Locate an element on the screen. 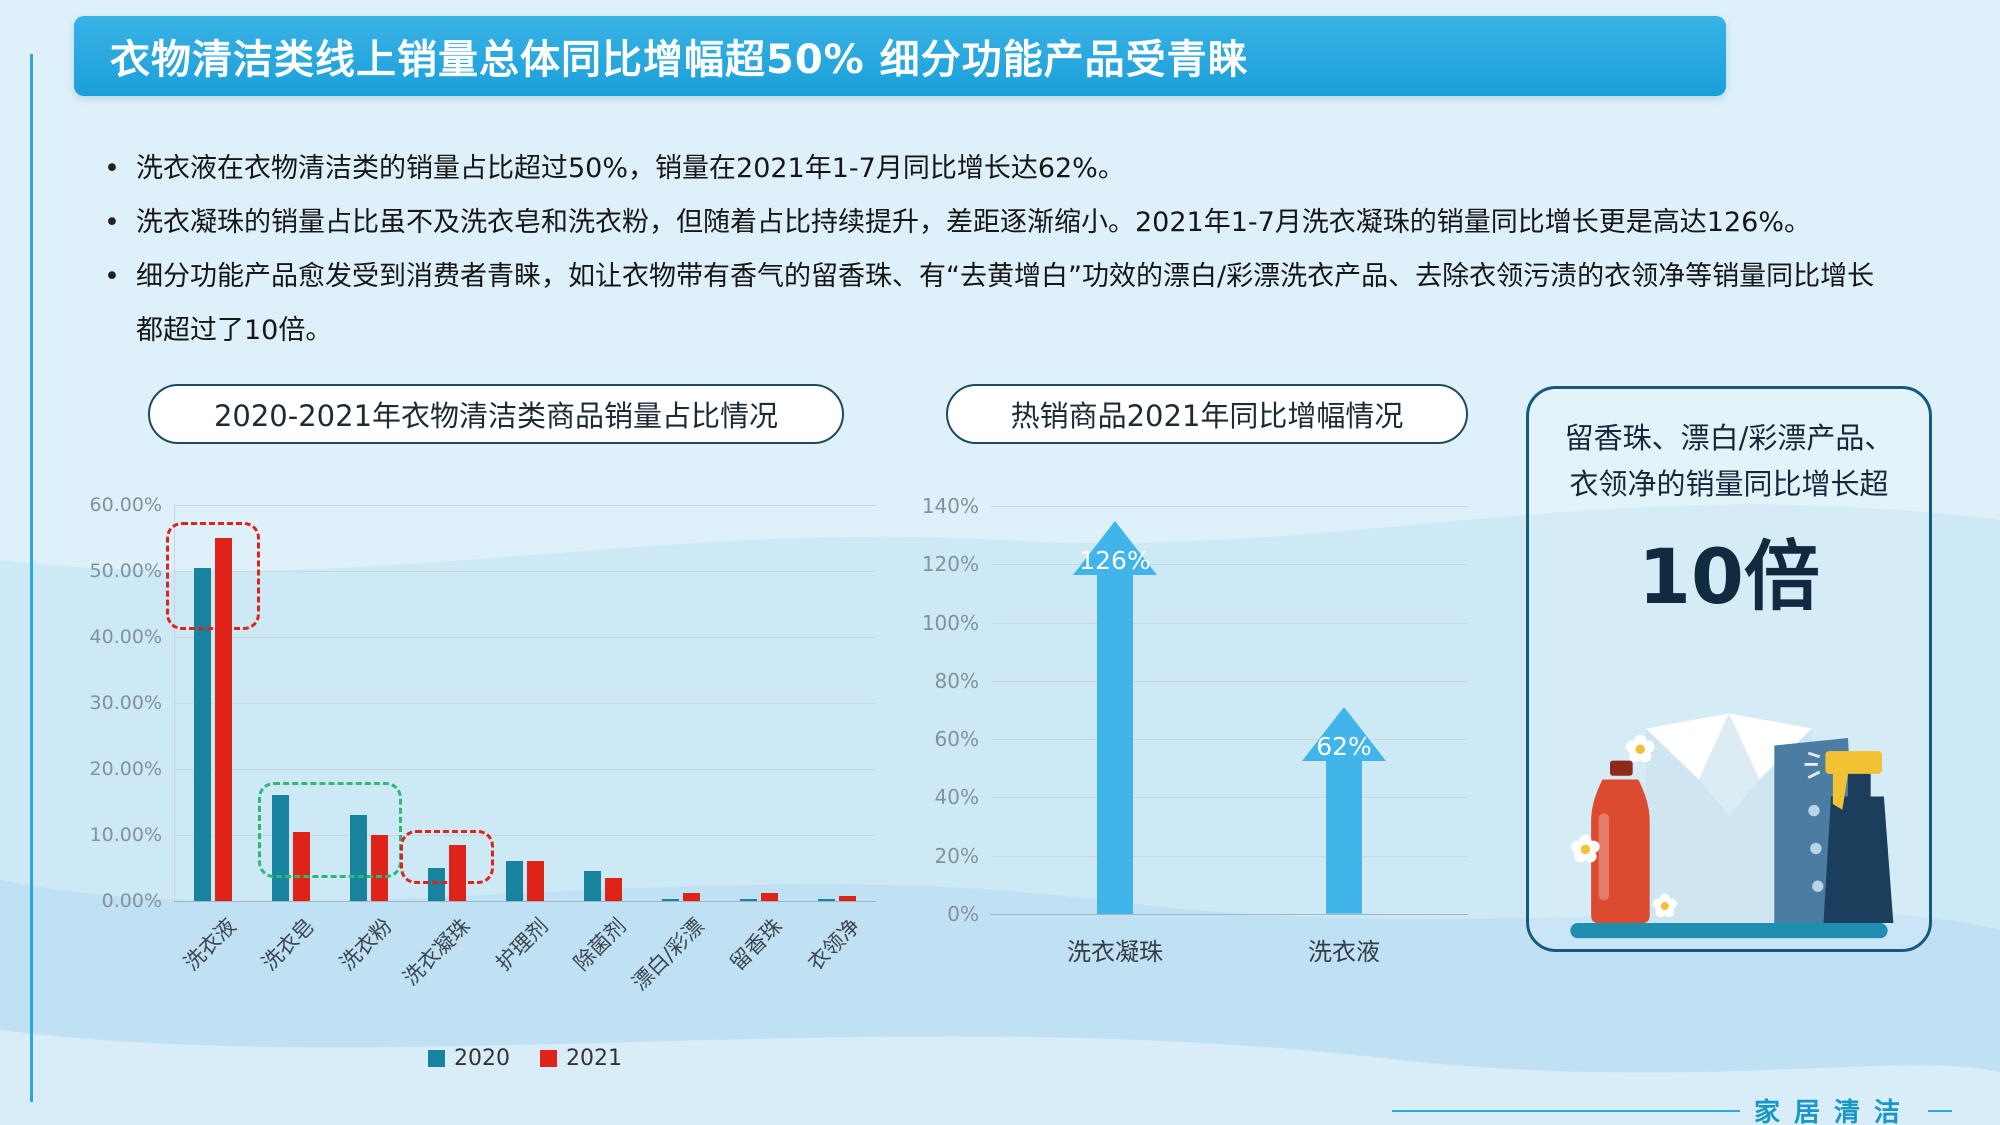  y-tick-label: 120% is located at coordinates (950, 564).